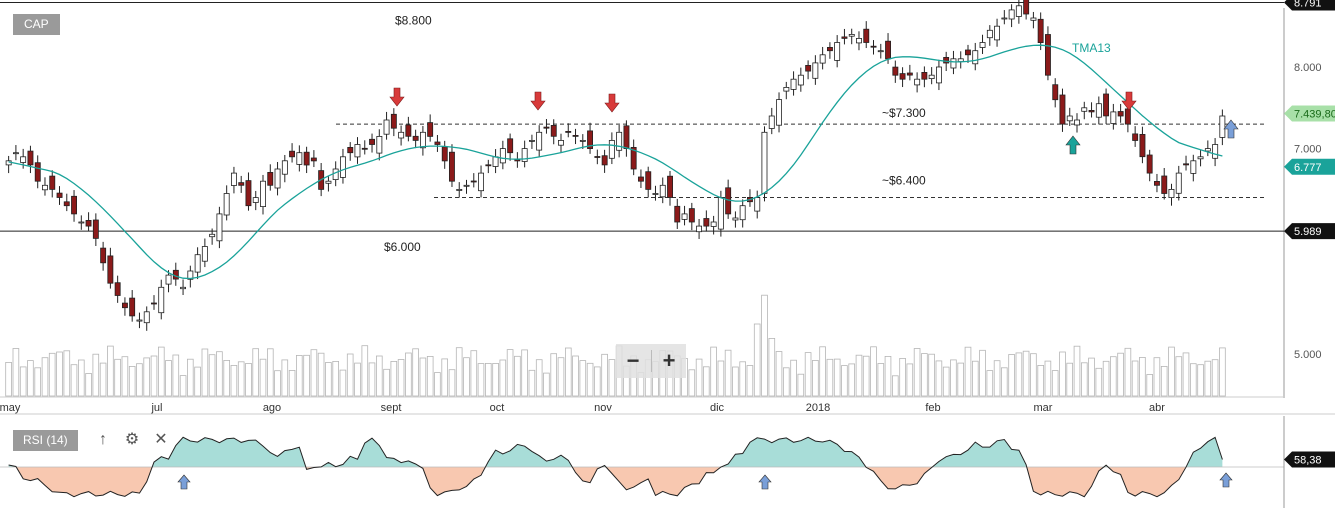  What do you see at coordinates (633, 360) in the screenshot?
I see `zoom-out-button: −` at bounding box center [633, 360].